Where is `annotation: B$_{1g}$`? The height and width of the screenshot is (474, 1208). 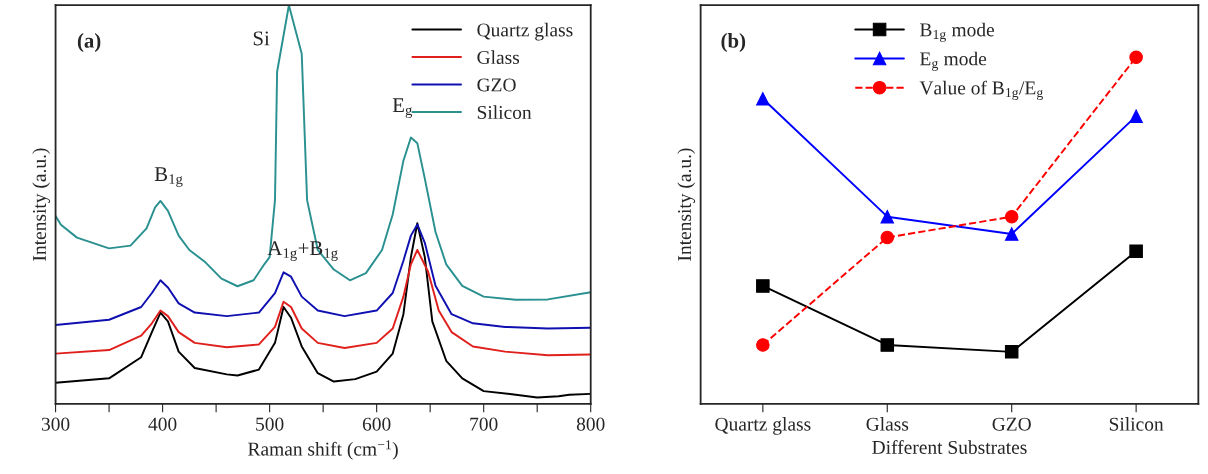 annotation: B$_{1g}$ is located at coordinates (168, 177).